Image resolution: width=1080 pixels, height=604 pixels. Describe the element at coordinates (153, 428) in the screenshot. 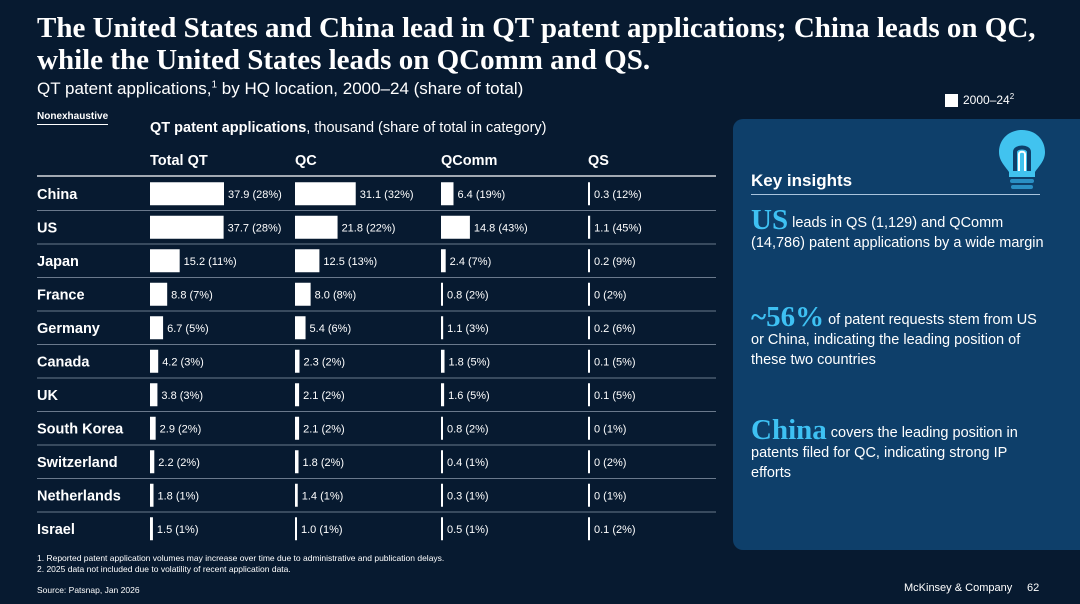

I see `bar-south-korea-total-qt` at that location.